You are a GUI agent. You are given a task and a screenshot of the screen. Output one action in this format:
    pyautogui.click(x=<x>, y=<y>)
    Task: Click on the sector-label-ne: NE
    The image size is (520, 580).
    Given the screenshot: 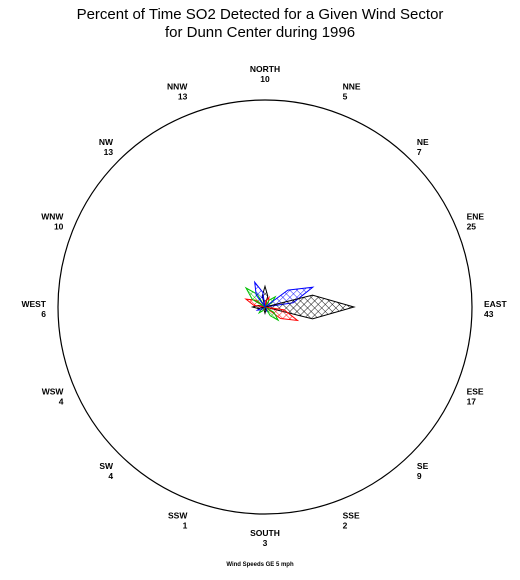 What is the action you would take?
    pyautogui.click(x=423, y=142)
    